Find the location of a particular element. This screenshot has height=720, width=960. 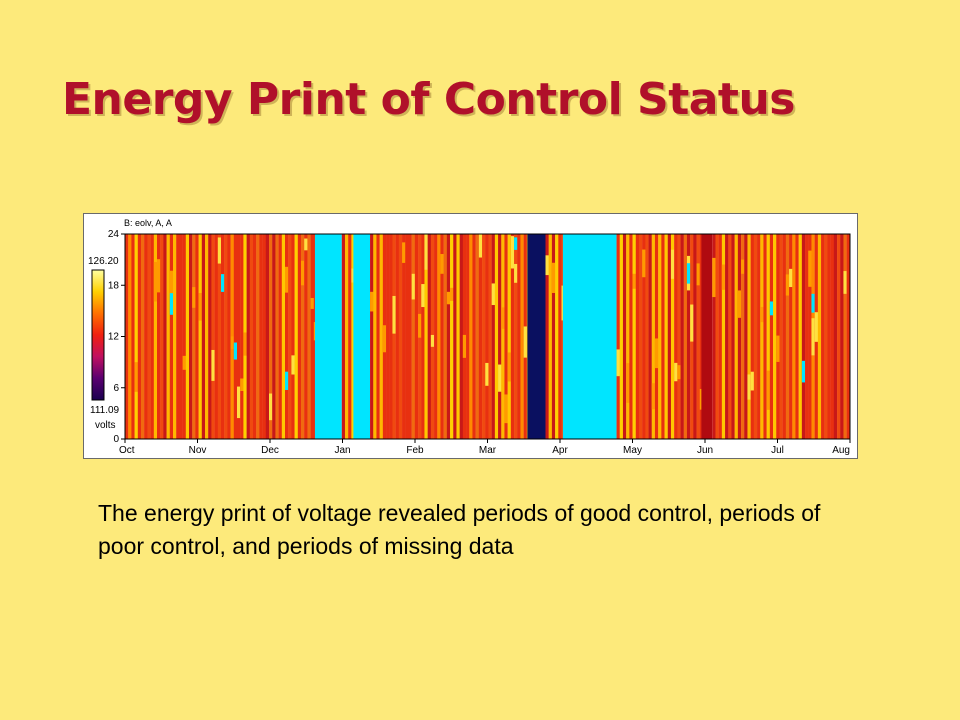

dark-red-period is located at coordinates (707, 336).